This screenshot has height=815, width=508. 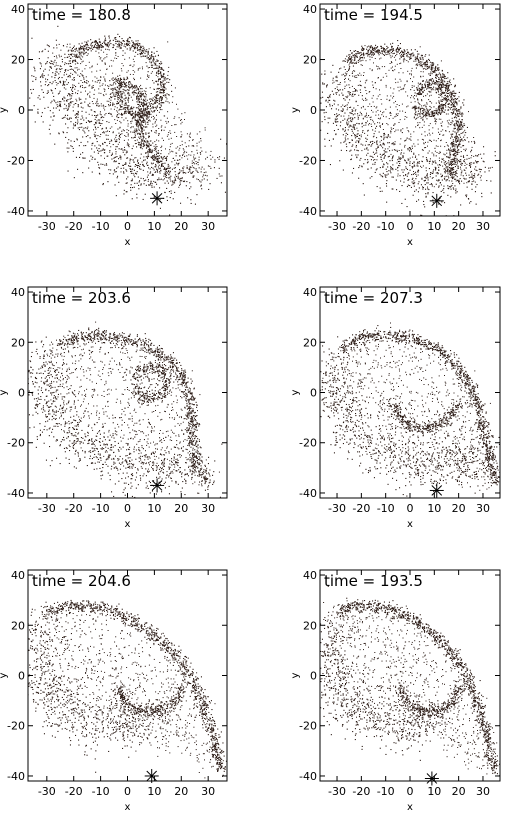 I want to click on y-axis-label: y, so click(x=4, y=110).